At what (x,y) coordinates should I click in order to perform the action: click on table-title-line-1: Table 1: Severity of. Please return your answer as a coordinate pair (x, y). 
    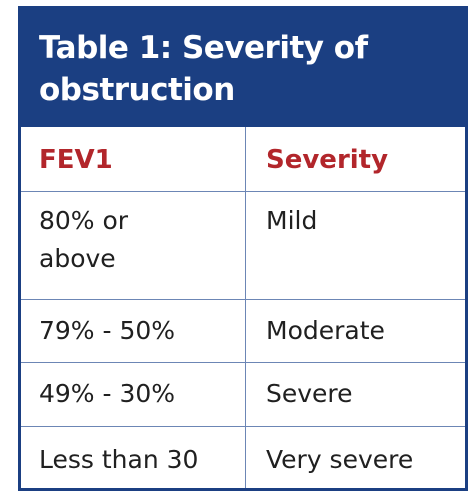
    Looking at the image, I should click on (203, 48).